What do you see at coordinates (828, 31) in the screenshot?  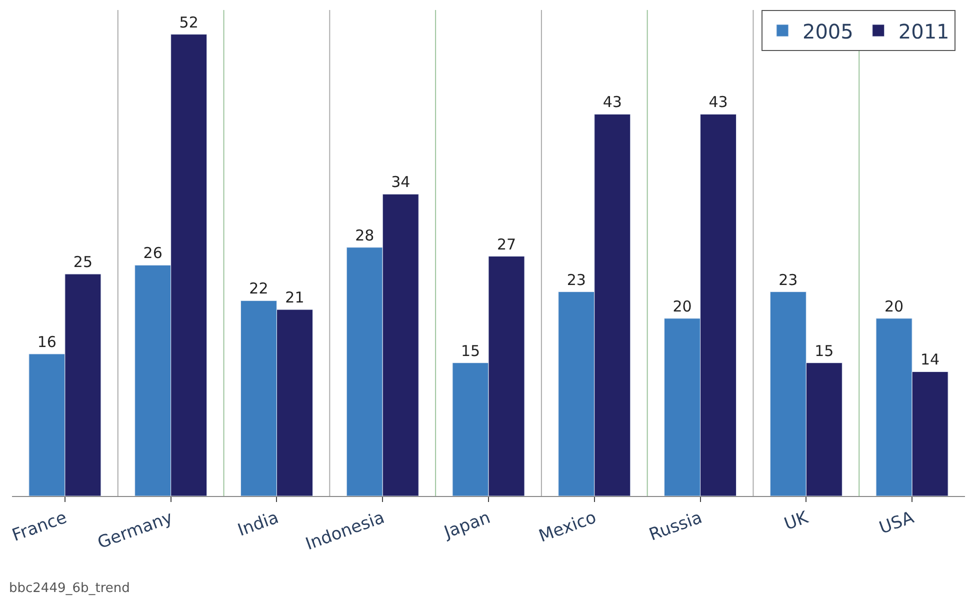 I see `legend-label: 2005` at bounding box center [828, 31].